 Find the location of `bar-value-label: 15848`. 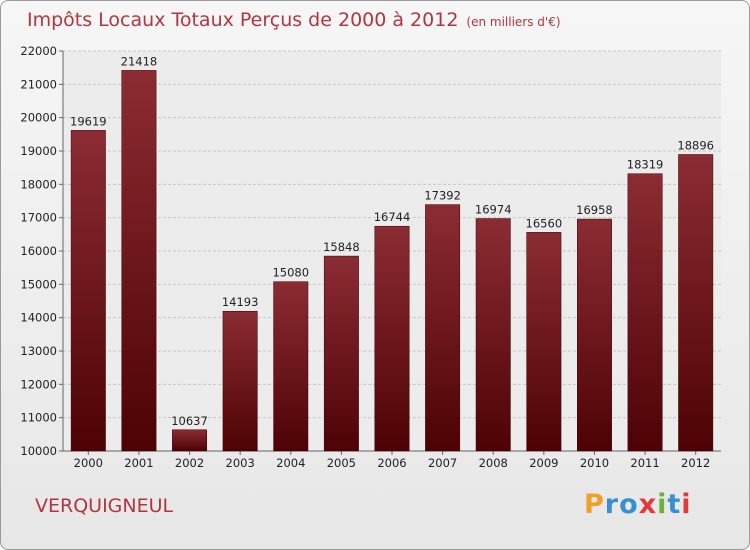

bar-value-label: 15848 is located at coordinates (341, 247).